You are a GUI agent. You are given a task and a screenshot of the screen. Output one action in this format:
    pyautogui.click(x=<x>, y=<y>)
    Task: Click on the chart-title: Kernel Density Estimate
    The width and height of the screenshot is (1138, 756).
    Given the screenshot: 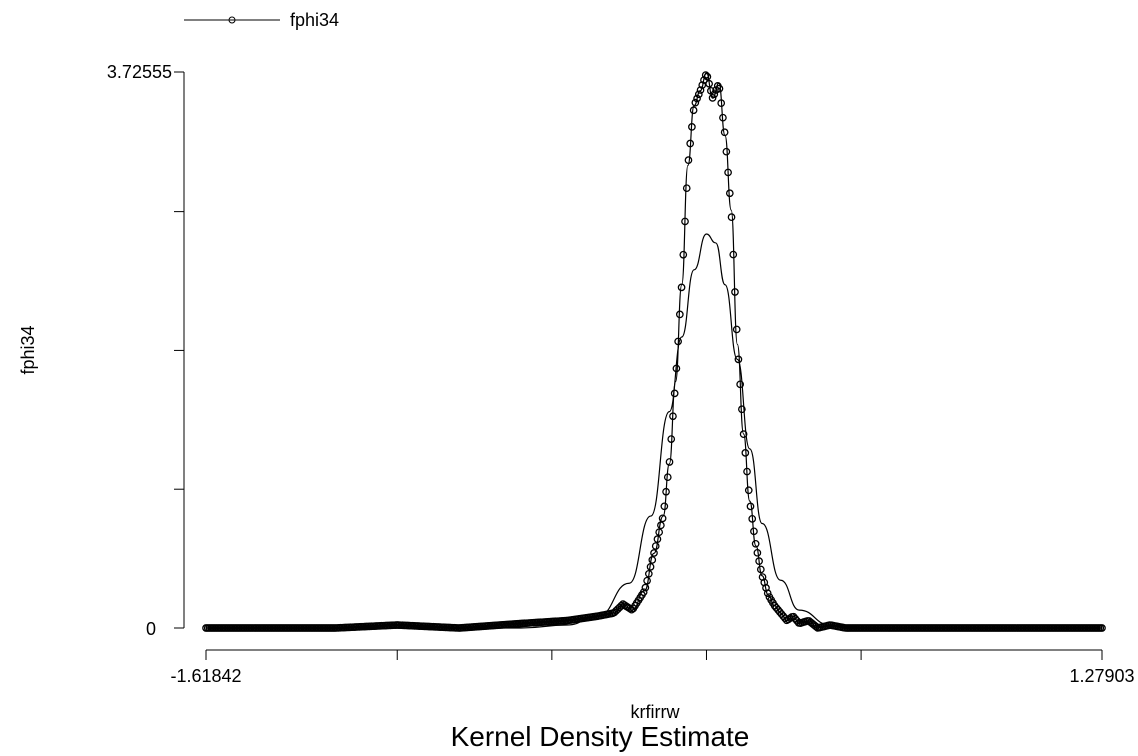 What is the action you would take?
    pyautogui.click(x=600, y=736)
    